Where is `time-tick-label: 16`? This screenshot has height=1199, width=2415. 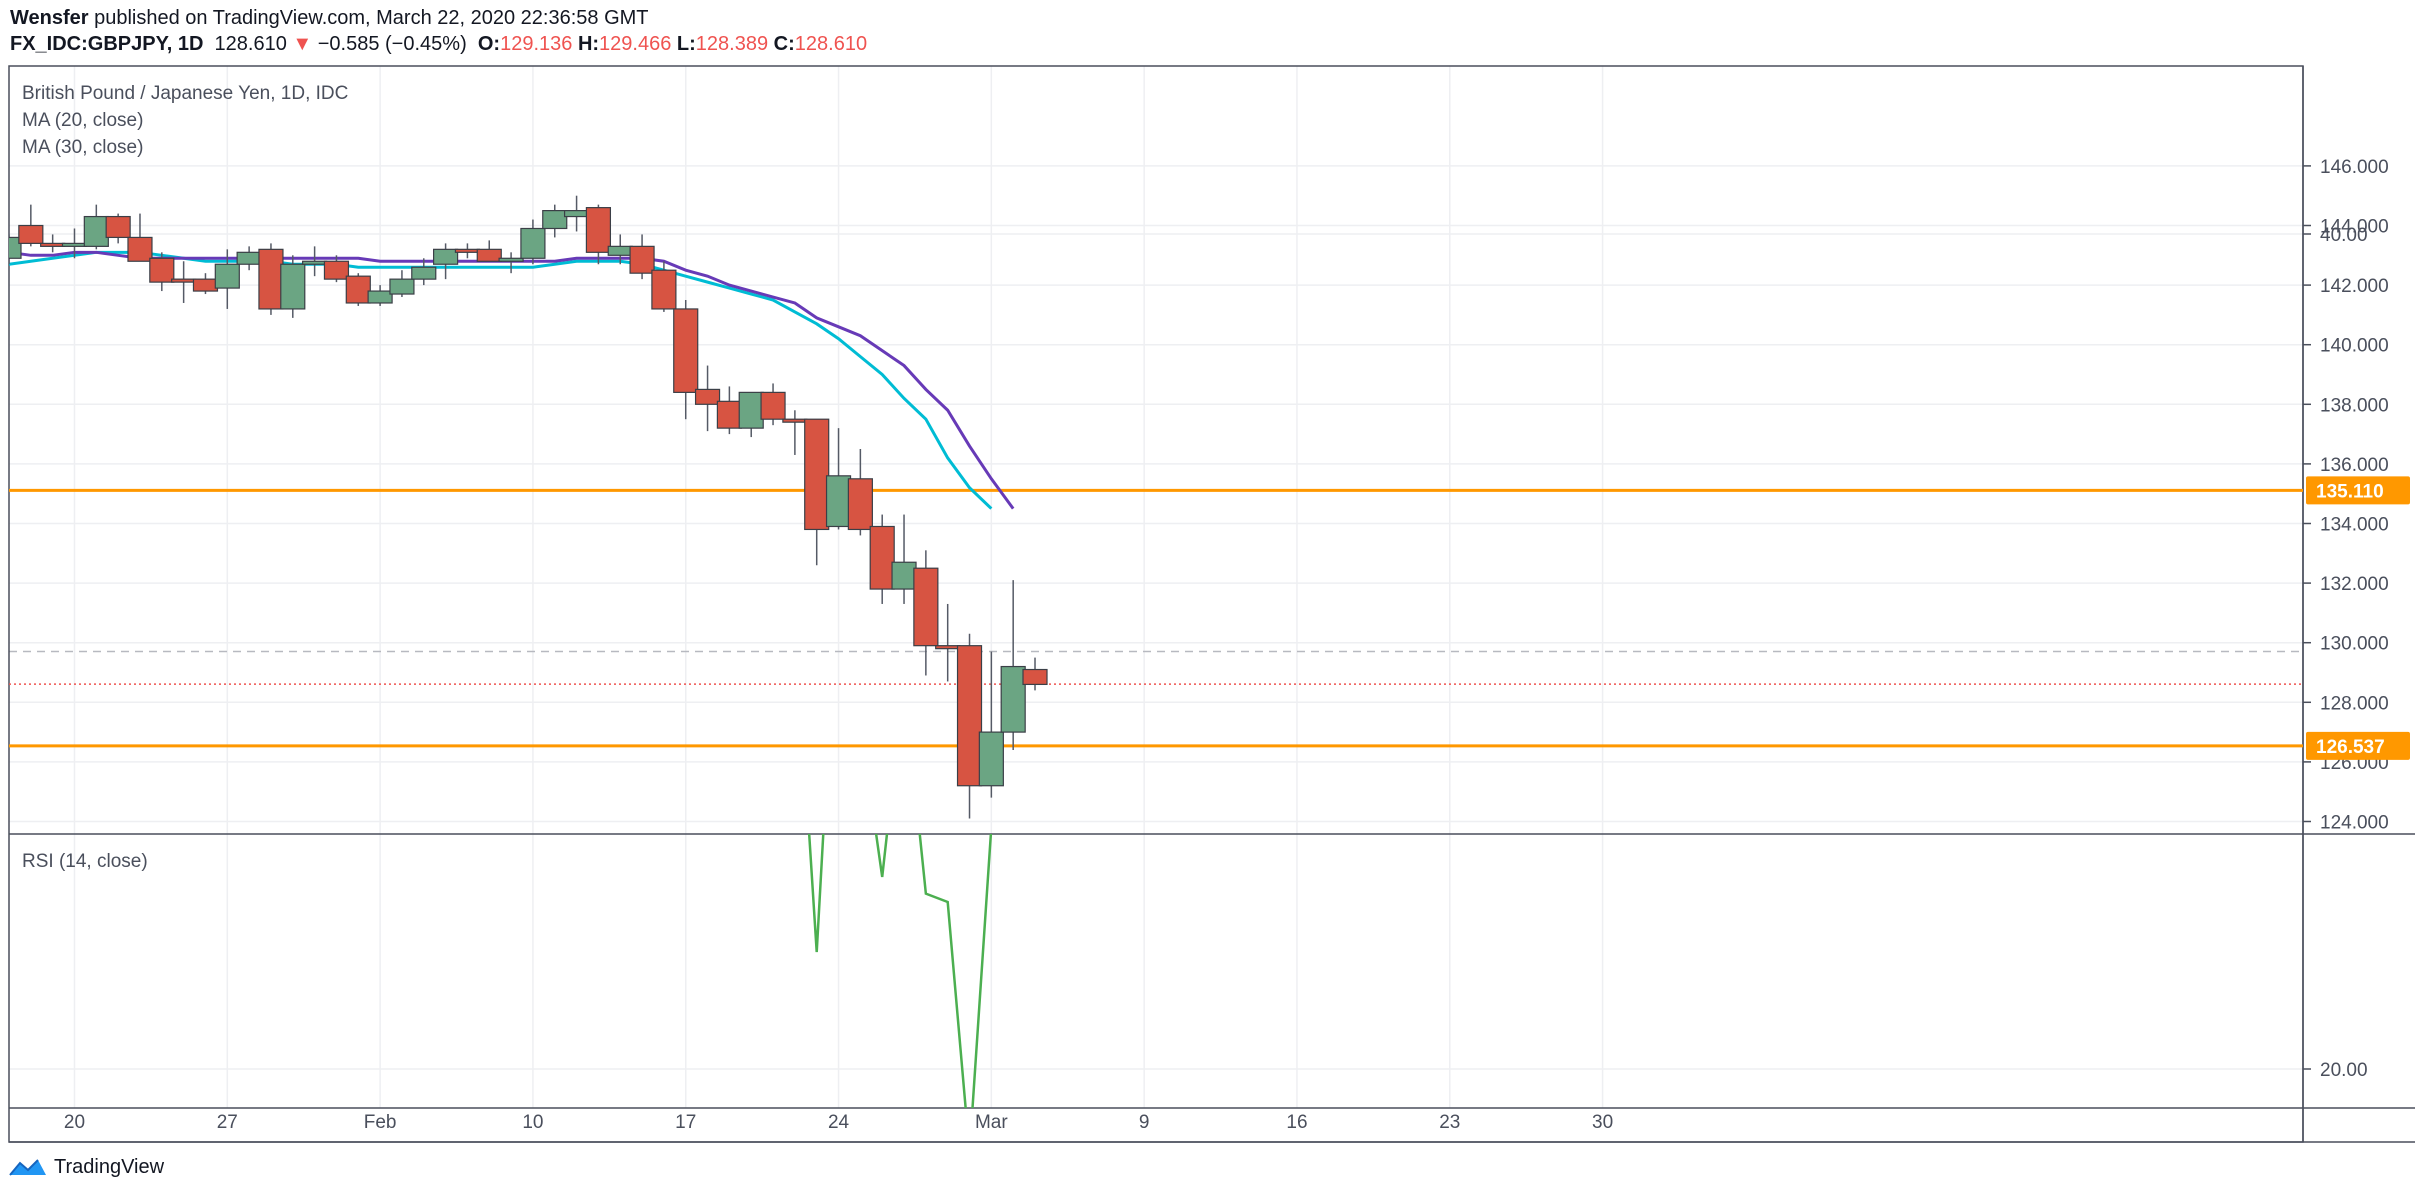 time-tick-label: 16 is located at coordinates (1296, 1122).